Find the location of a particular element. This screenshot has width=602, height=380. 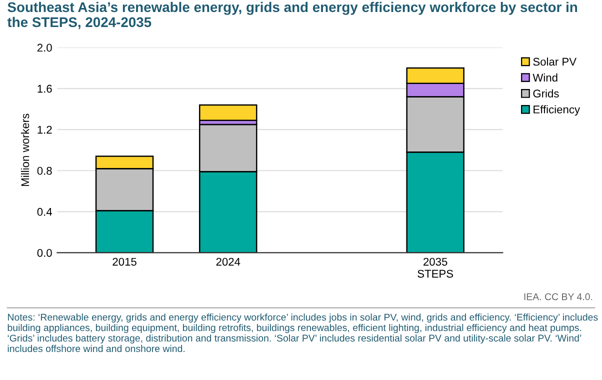

y-tick-label: 0.4 is located at coordinates (44, 212).